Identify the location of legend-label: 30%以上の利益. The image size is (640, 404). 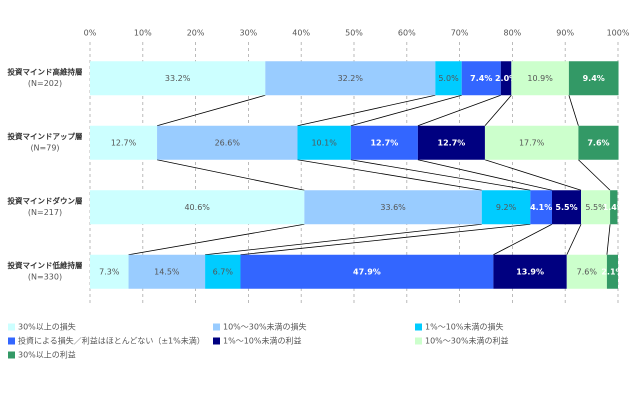
(47, 355).